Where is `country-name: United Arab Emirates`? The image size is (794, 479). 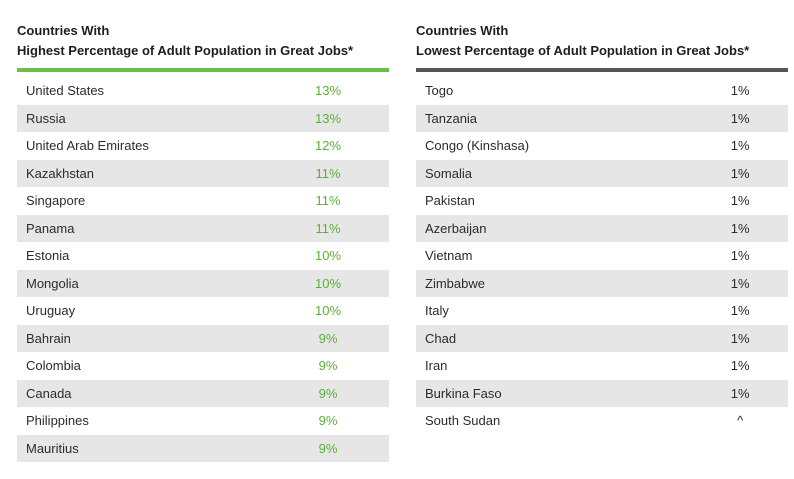 country-name: United Arab Emirates is located at coordinates (87, 146).